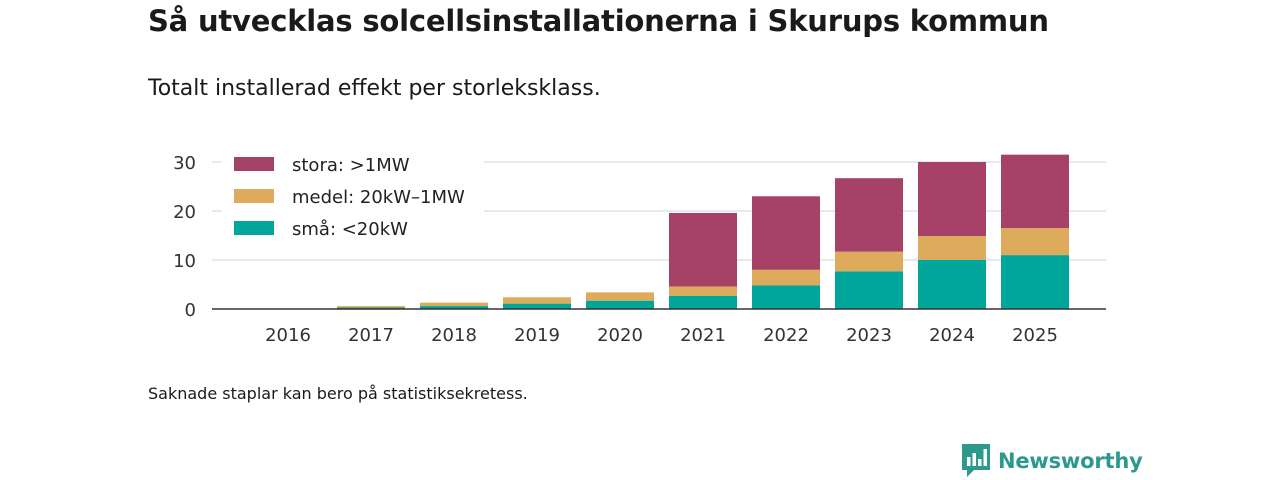 Image resolution: width=1280 pixels, height=480 pixels. I want to click on legend: stora: >1MW medel: 20kW–1MW små: <20kW, so click(353, 195).